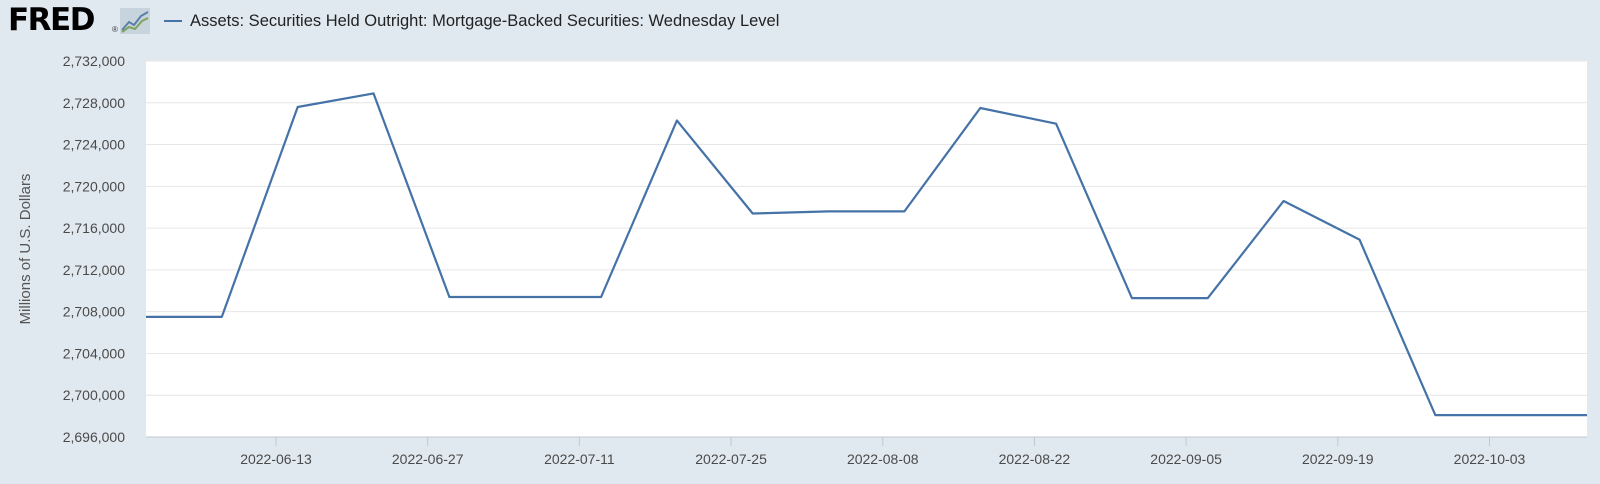 The height and width of the screenshot is (484, 1600). Describe the element at coordinates (94, 186) in the screenshot. I see `y-tick-label: 2,720,000` at that location.